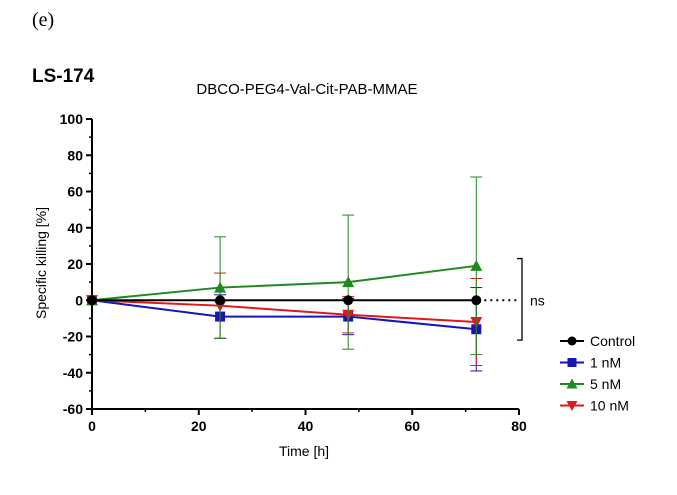 Image resolution: width=677 pixels, height=495 pixels. I want to click on y-tick-label: 60, so click(75, 192).